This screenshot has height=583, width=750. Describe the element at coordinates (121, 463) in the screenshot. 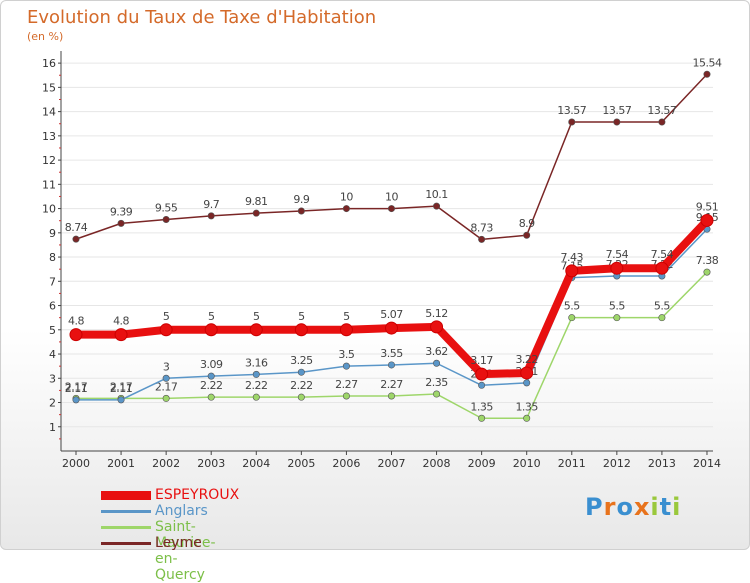

I see `x-tick-label: 2001` at that location.